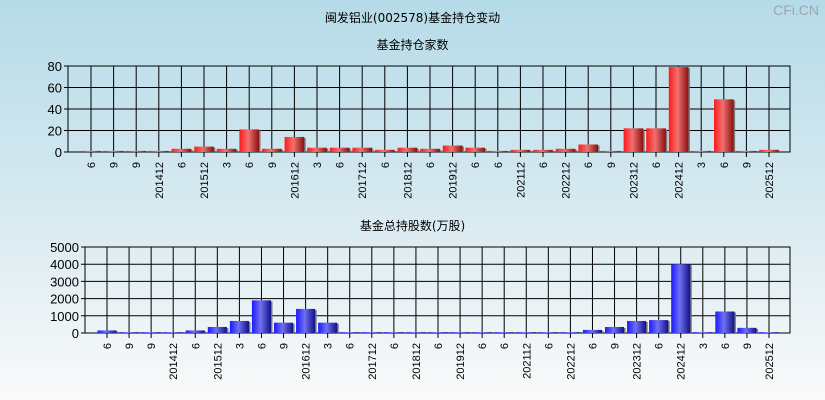  I want to click on y-tick-label: 1000, so click(64, 316).